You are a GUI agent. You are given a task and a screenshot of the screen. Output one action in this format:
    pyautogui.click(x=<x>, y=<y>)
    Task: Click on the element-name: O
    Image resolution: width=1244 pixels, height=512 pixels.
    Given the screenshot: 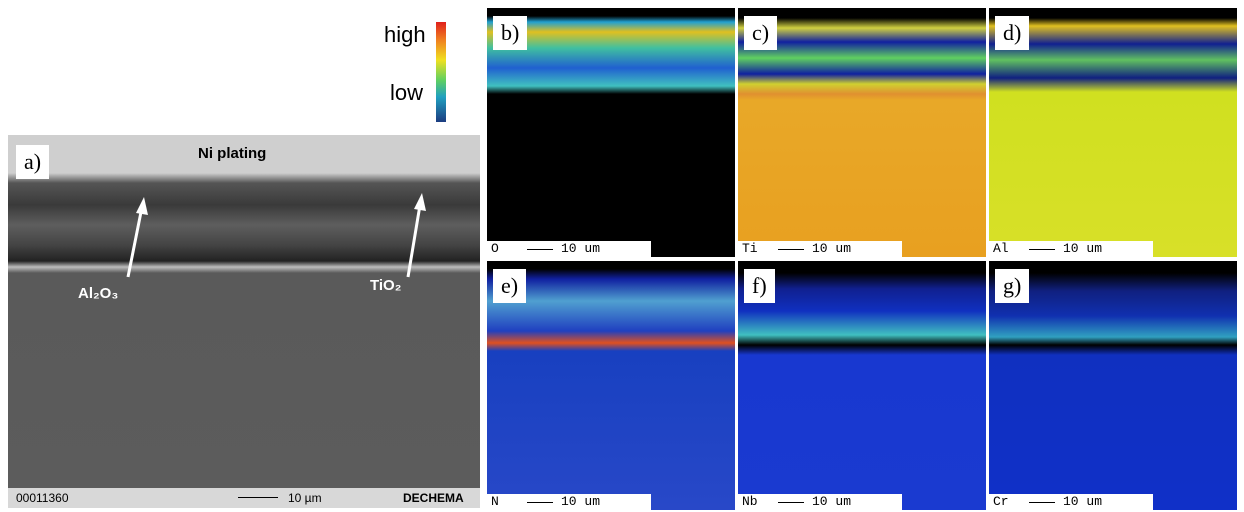 What is the action you would take?
    pyautogui.click(x=495, y=248)
    